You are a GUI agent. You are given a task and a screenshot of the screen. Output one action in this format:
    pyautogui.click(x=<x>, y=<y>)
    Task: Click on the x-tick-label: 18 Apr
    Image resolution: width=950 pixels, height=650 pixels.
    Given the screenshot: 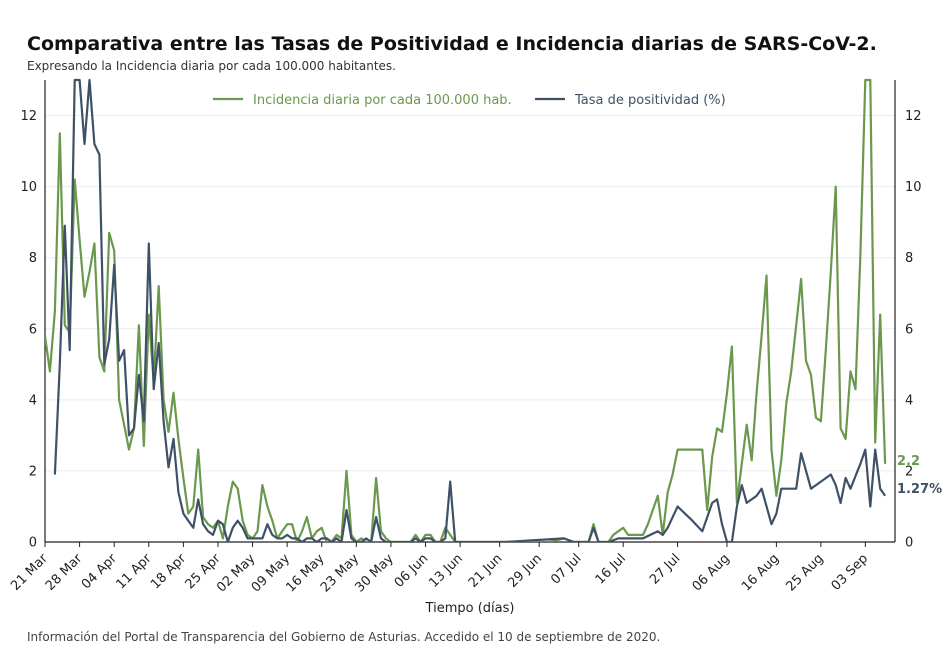 What is the action you would take?
    pyautogui.click(x=169, y=572)
    